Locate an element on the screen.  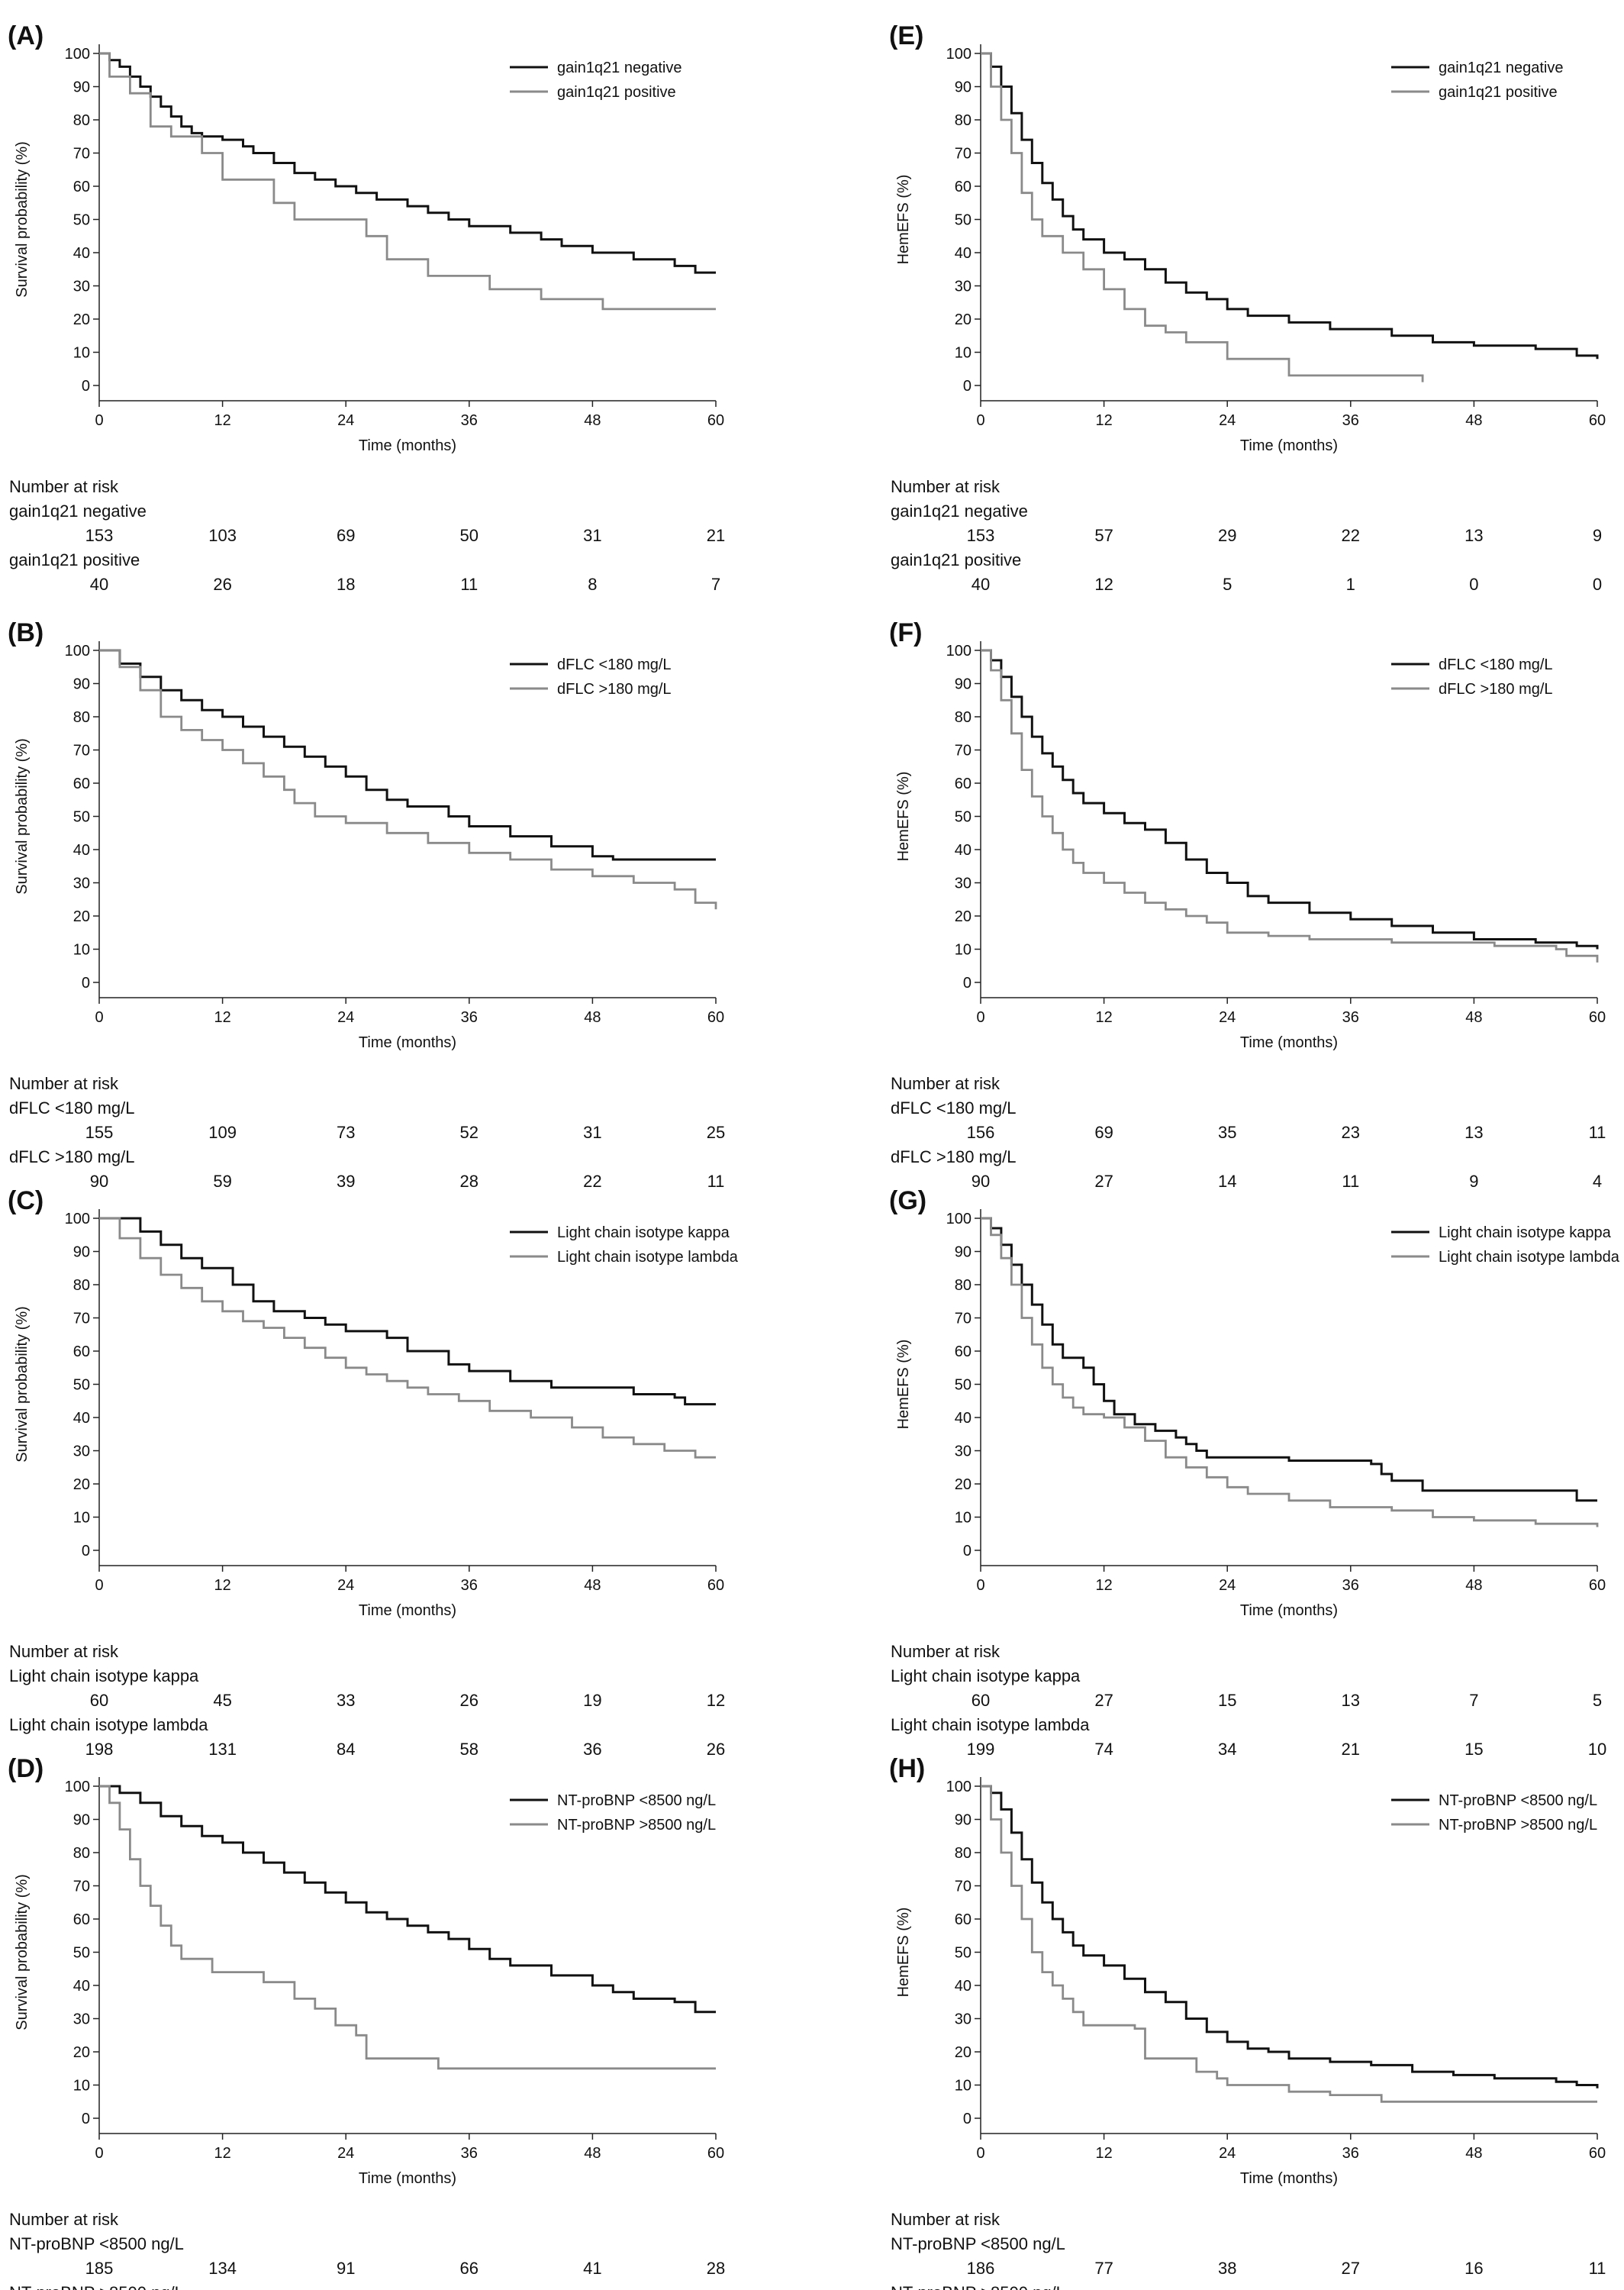
risk-group-name: Light chain isotype lambda is located at coordinates (990, 1724).